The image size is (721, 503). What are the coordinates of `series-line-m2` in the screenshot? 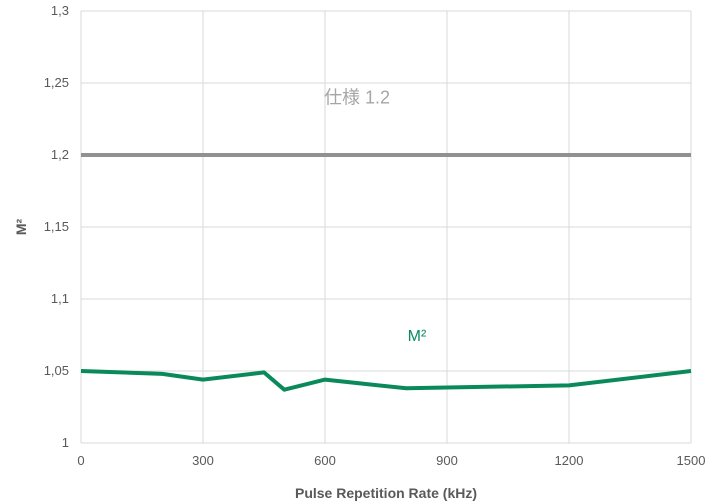 It's located at (386, 380).